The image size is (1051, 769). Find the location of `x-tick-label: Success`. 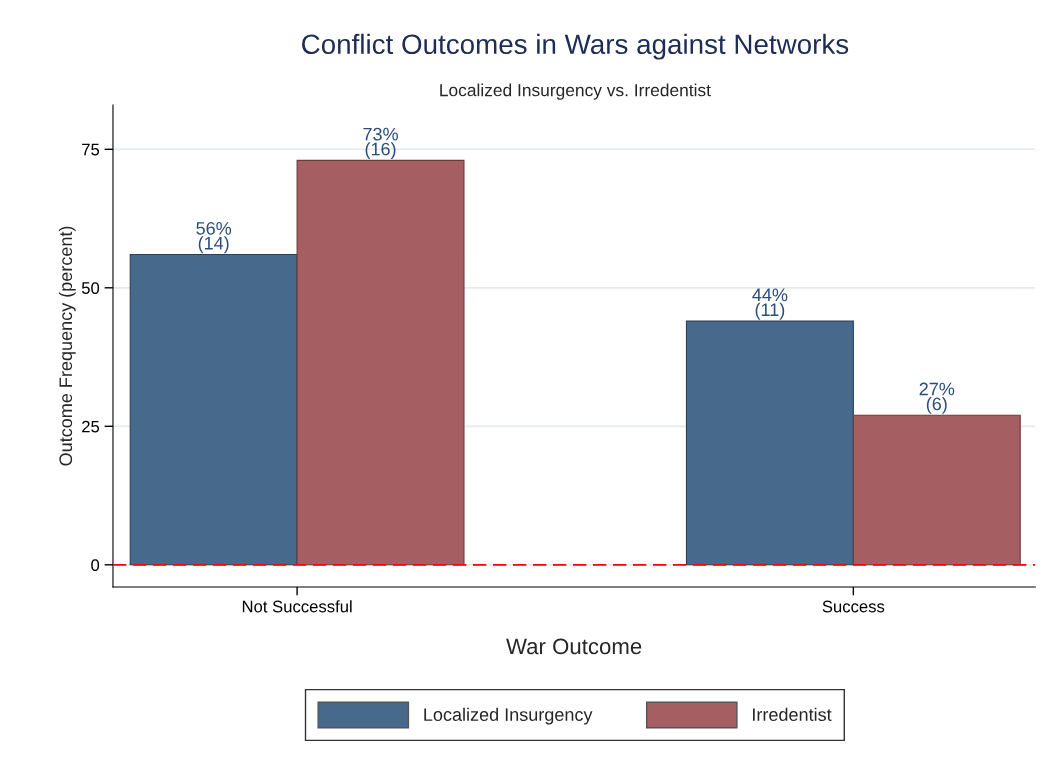

x-tick-label: Success is located at coordinates (853, 606).